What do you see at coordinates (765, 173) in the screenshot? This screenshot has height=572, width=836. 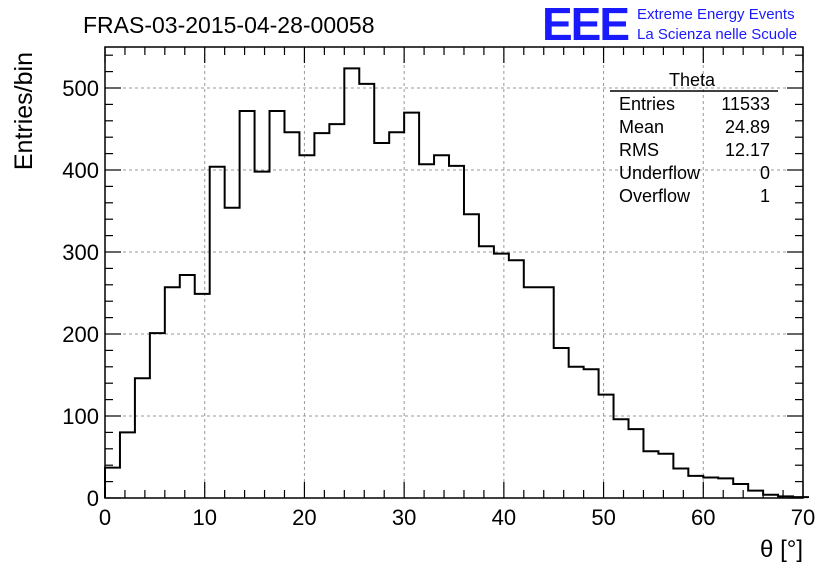 I see `stats-row-value: 0` at bounding box center [765, 173].